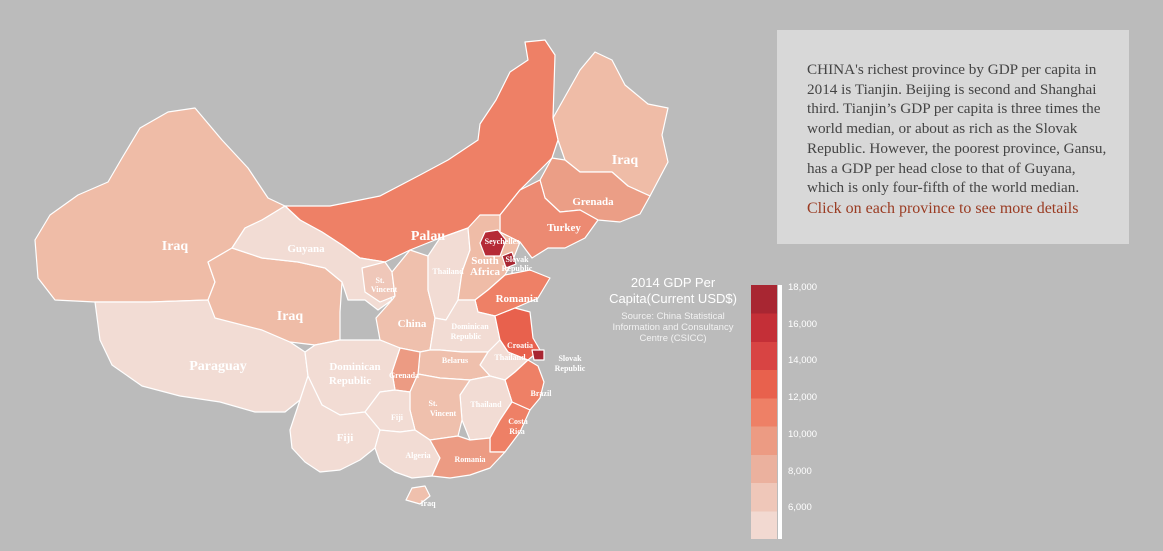 The width and height of the screenshot is (1163, 551). I want to click on province-guangdong, so click(467, 457).